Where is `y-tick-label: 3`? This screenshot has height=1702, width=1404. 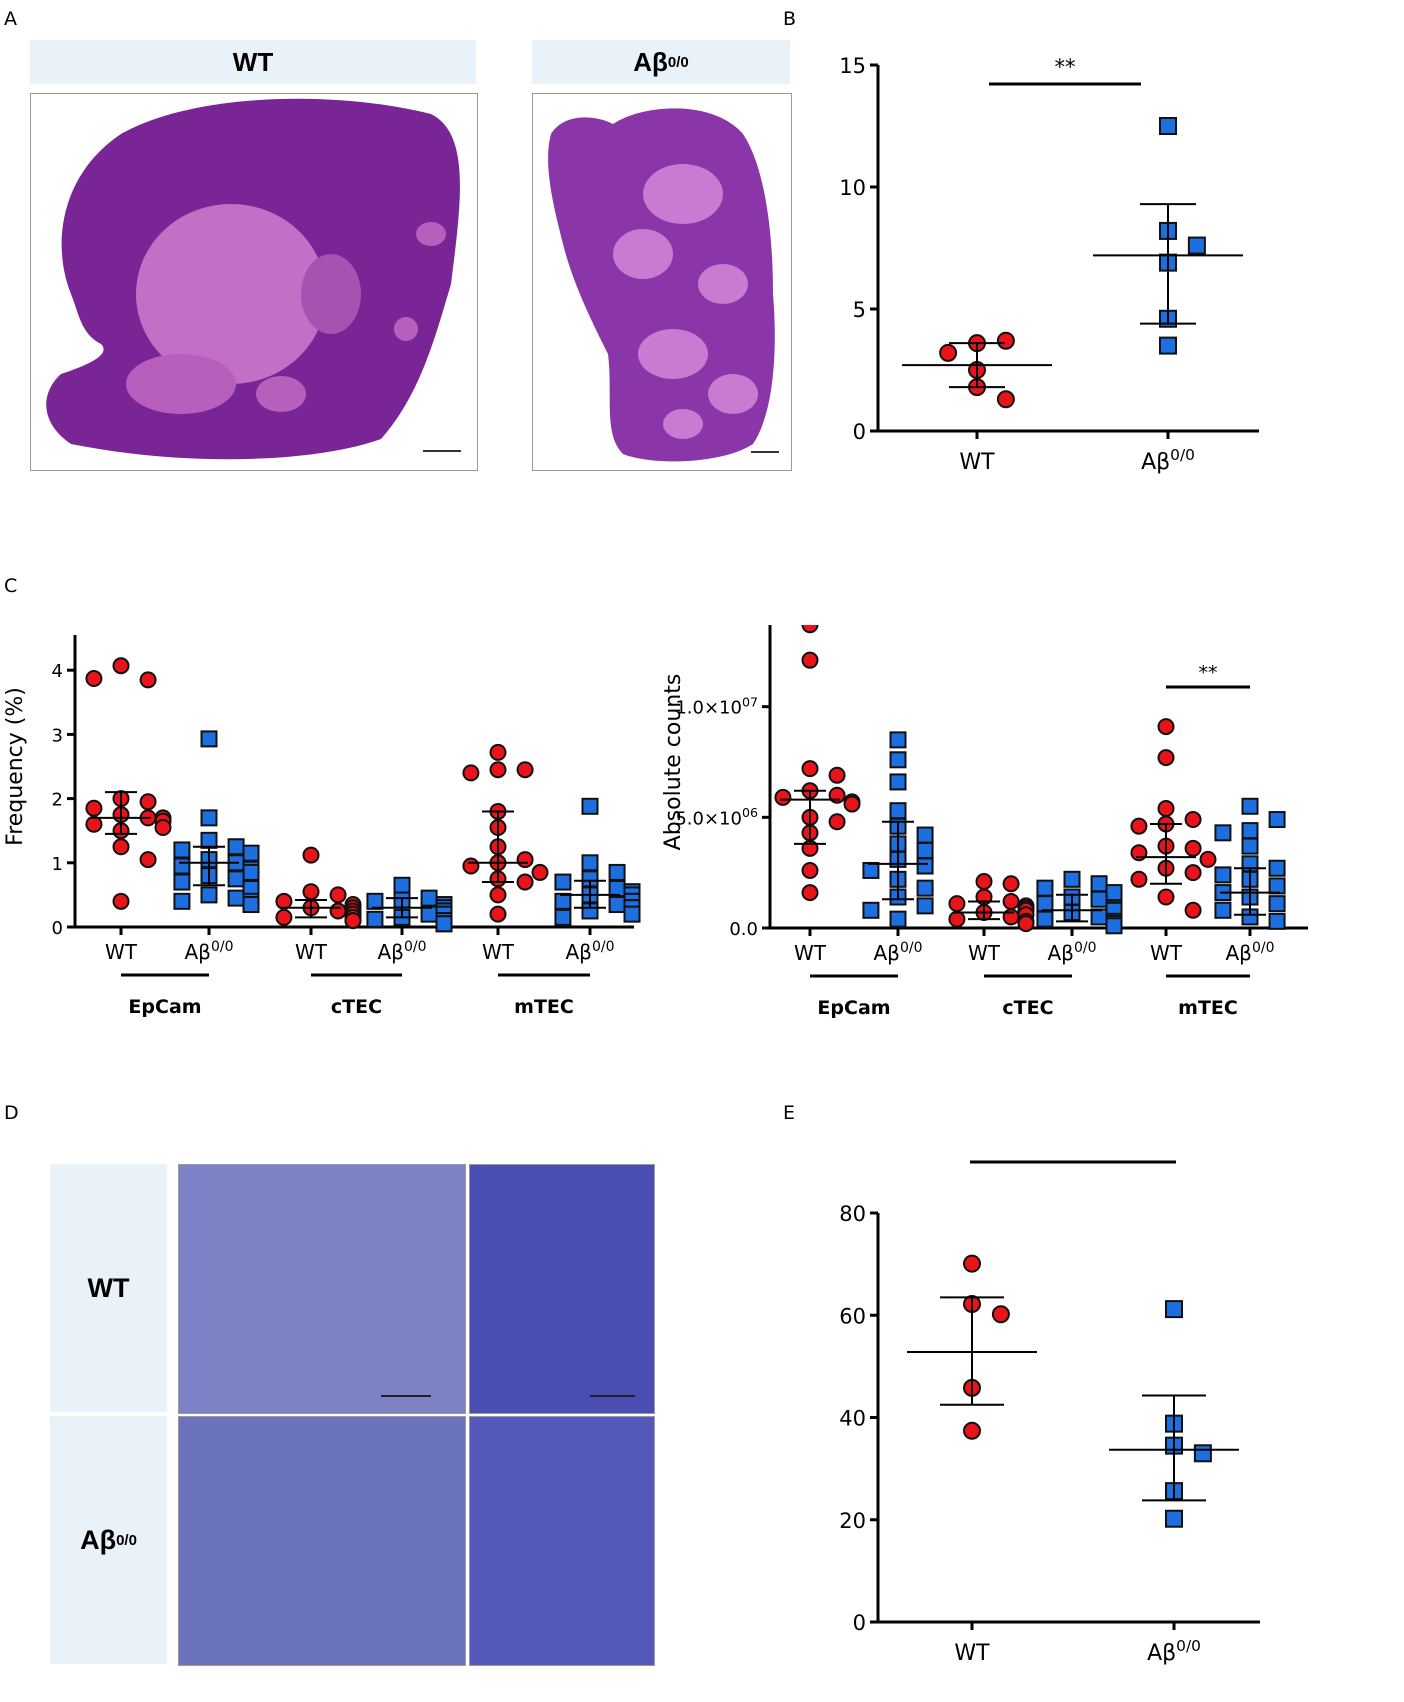
y-tick-label: 3 is located at coordinates (57, 735).